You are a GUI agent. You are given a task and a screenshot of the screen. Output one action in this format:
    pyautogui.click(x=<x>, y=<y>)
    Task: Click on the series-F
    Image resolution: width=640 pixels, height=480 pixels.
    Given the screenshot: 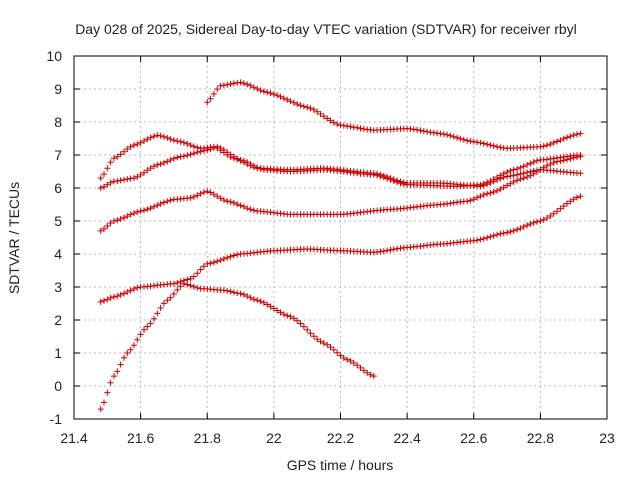 What is the action you would take?
    pyautogui.click(x=237, y=346)
    